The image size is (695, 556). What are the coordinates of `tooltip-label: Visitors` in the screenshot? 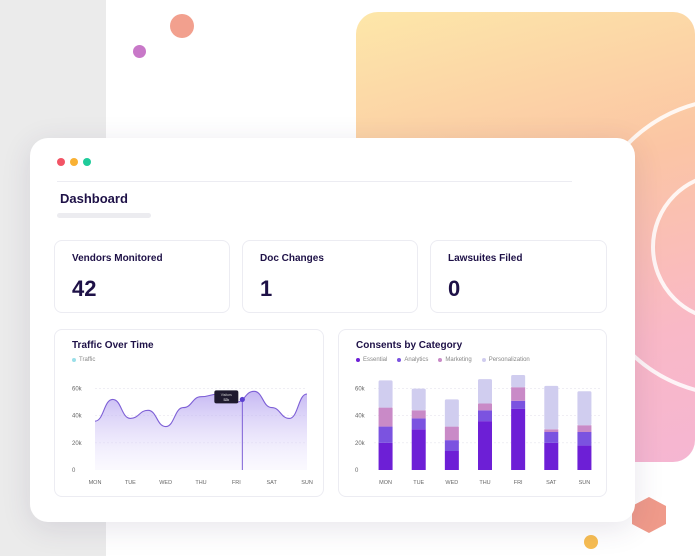 It's located at (226, 395).